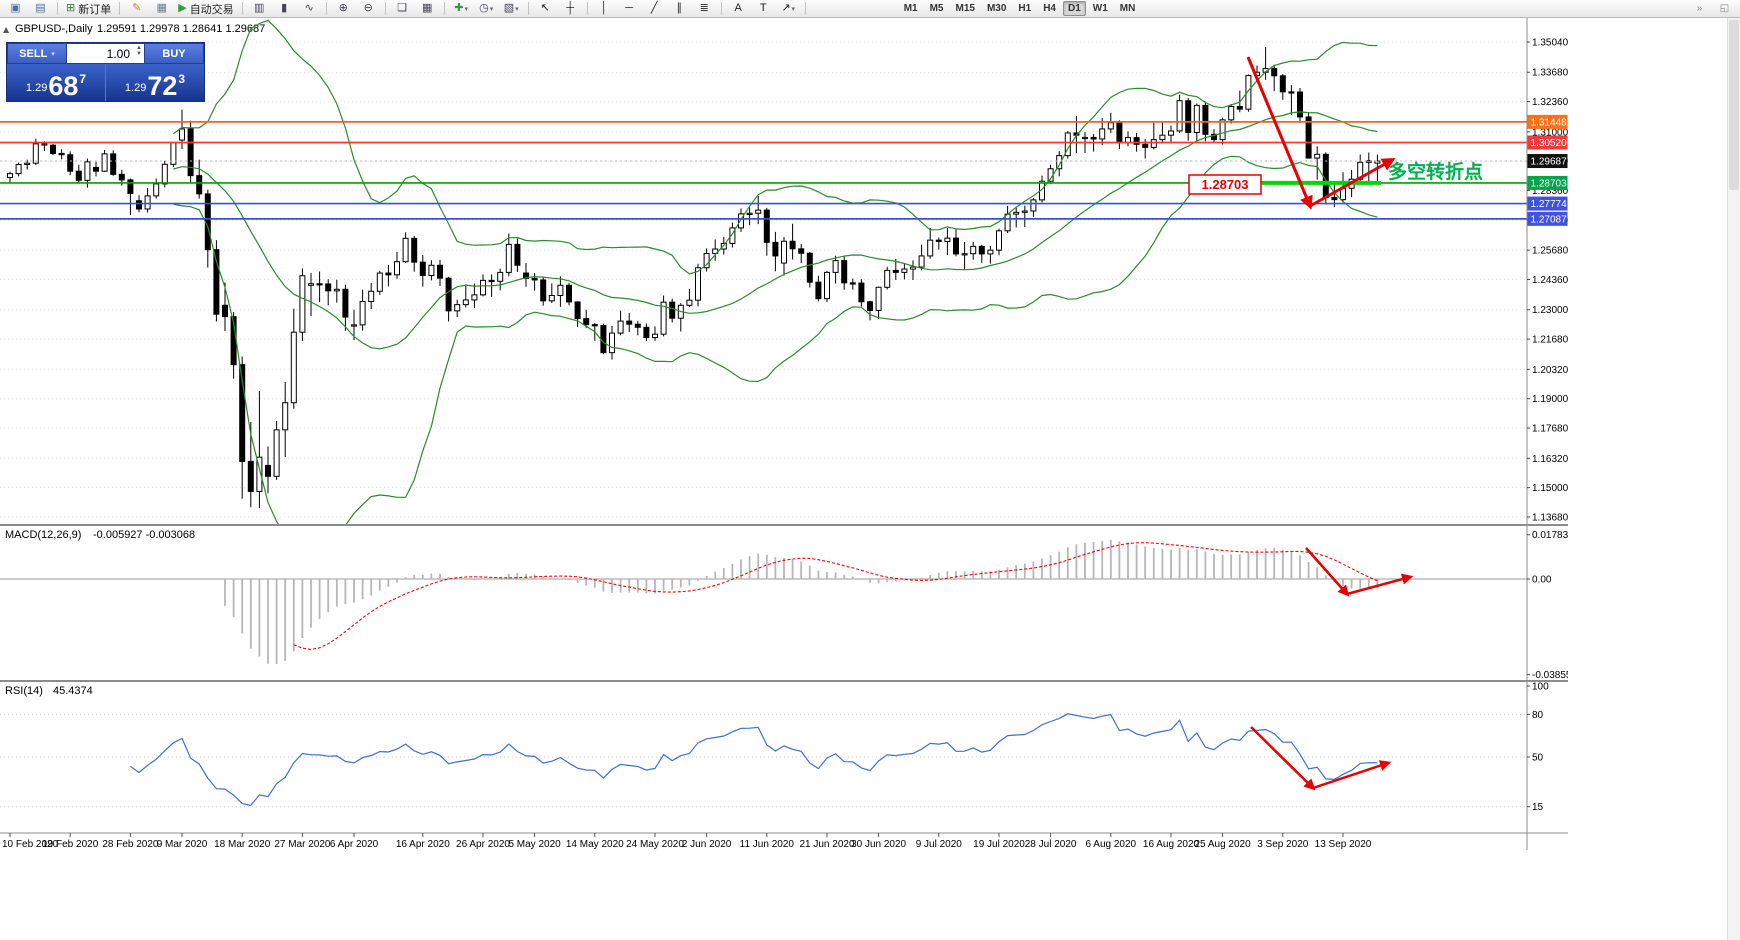  I want to click on sell-price-display: 1.29 68 7, so click(56, 82).